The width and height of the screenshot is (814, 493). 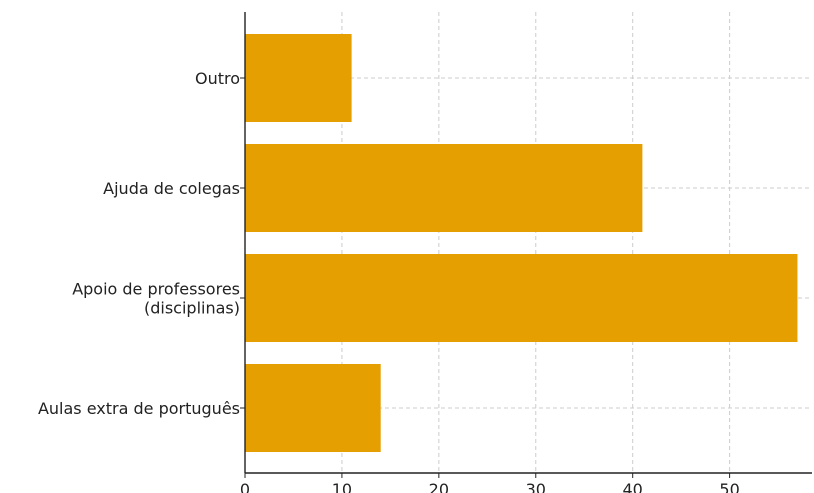 I want to click on category-label: Apoio de professores, so click(x=156, y=289).